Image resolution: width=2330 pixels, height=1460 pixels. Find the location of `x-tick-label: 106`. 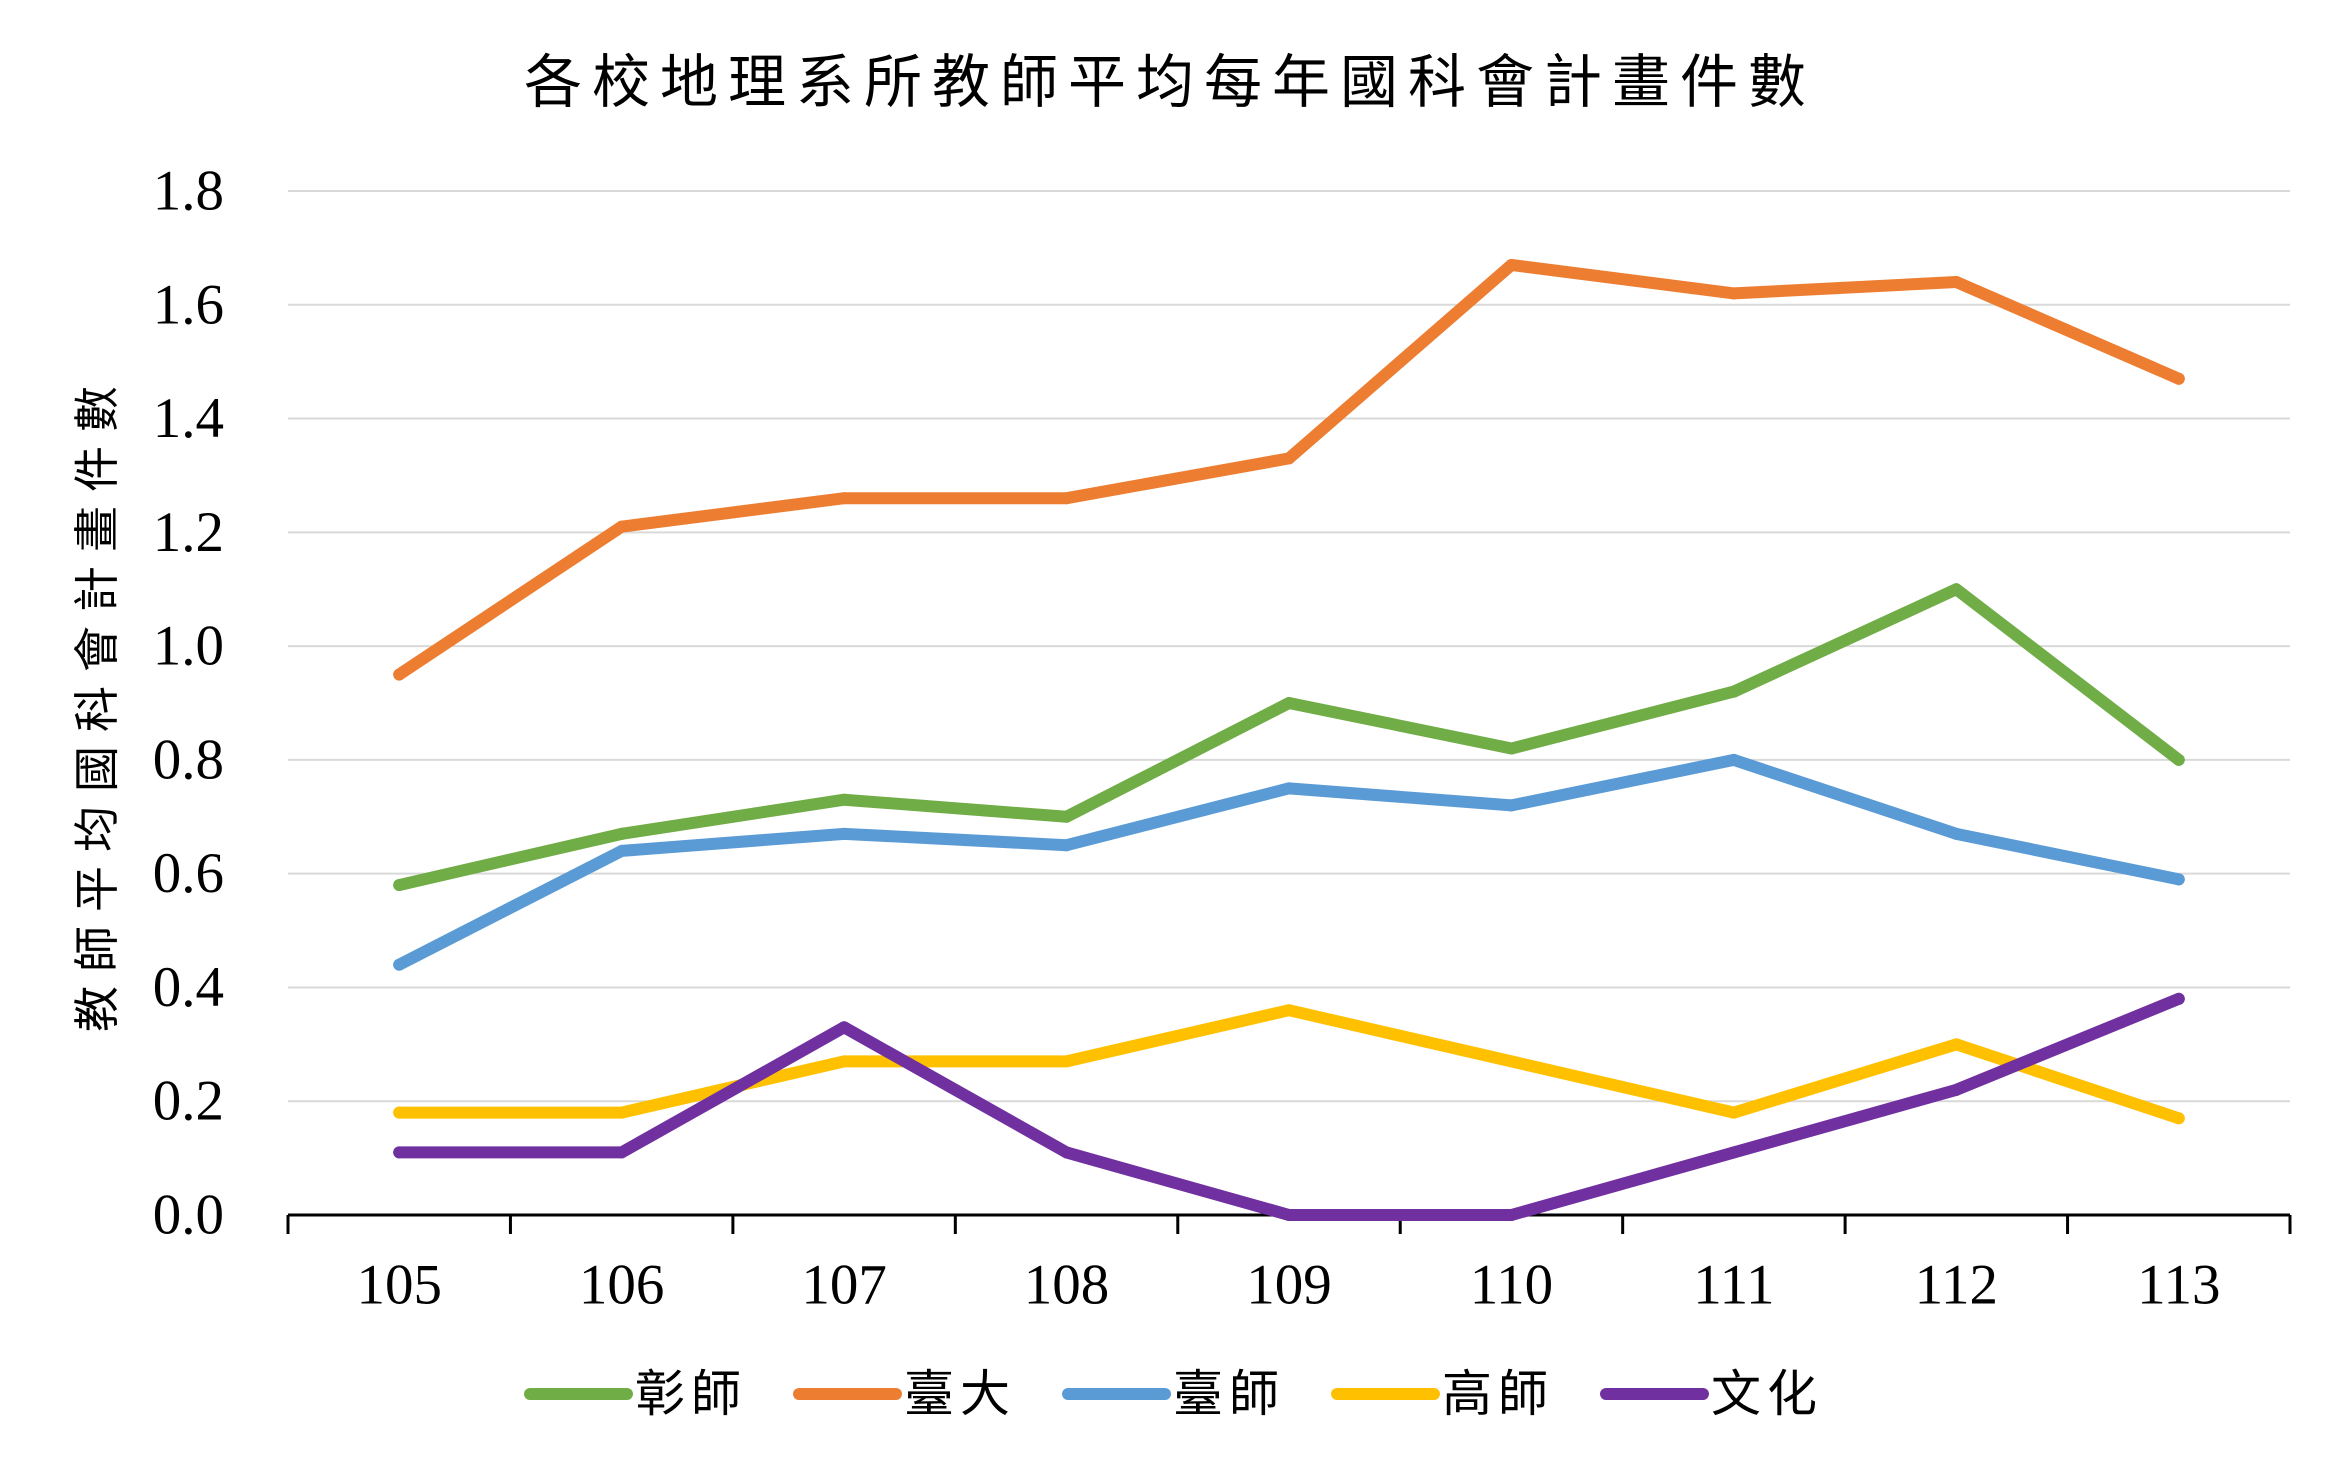

x-tick-label: 106 is located at coordinates (622, 1285).